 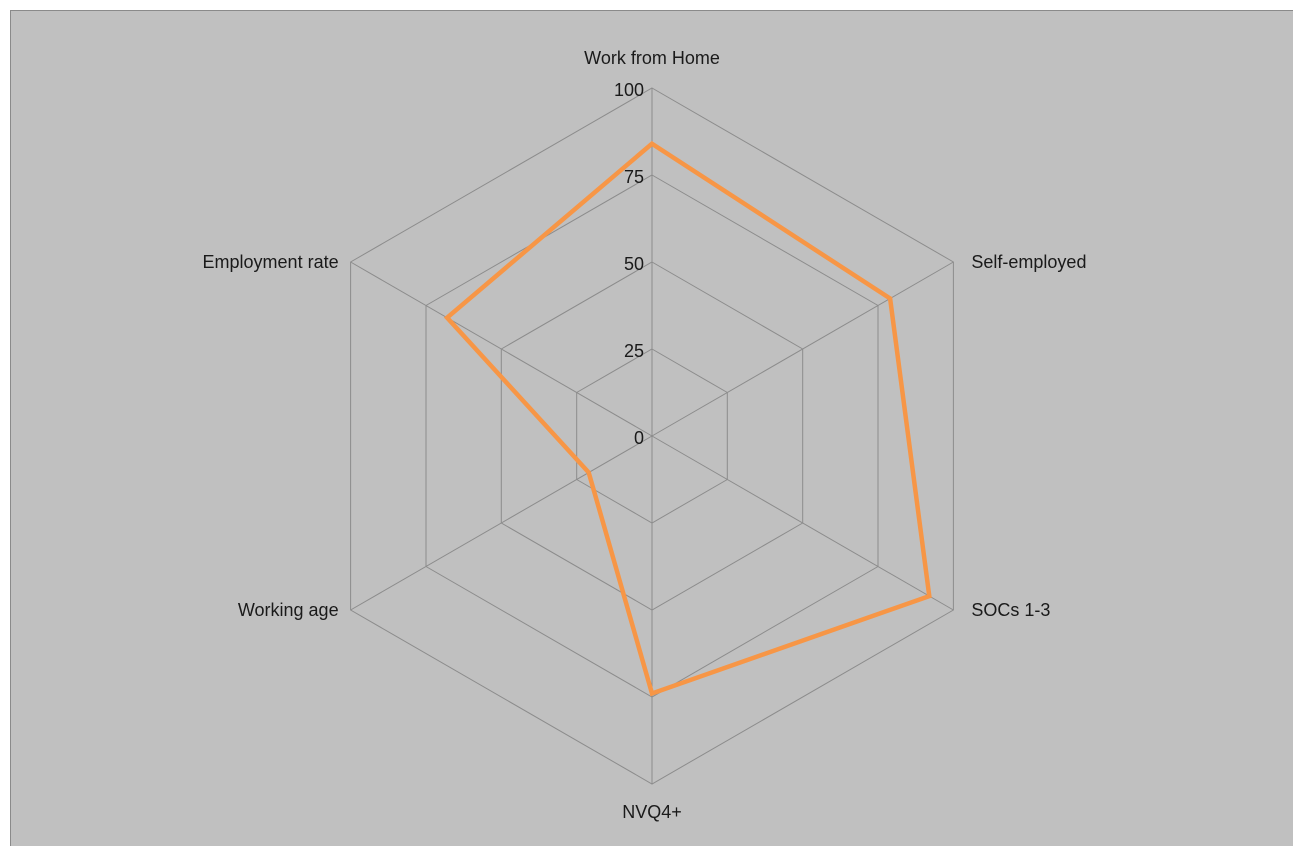 I want to click on category-label-3: NVQ4+, so click(x=652, y=812).